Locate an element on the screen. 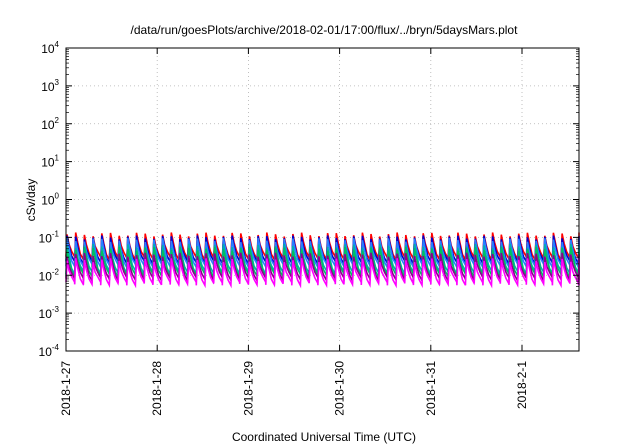  y-tick-label: 10² is located at coordinates (50, 124).